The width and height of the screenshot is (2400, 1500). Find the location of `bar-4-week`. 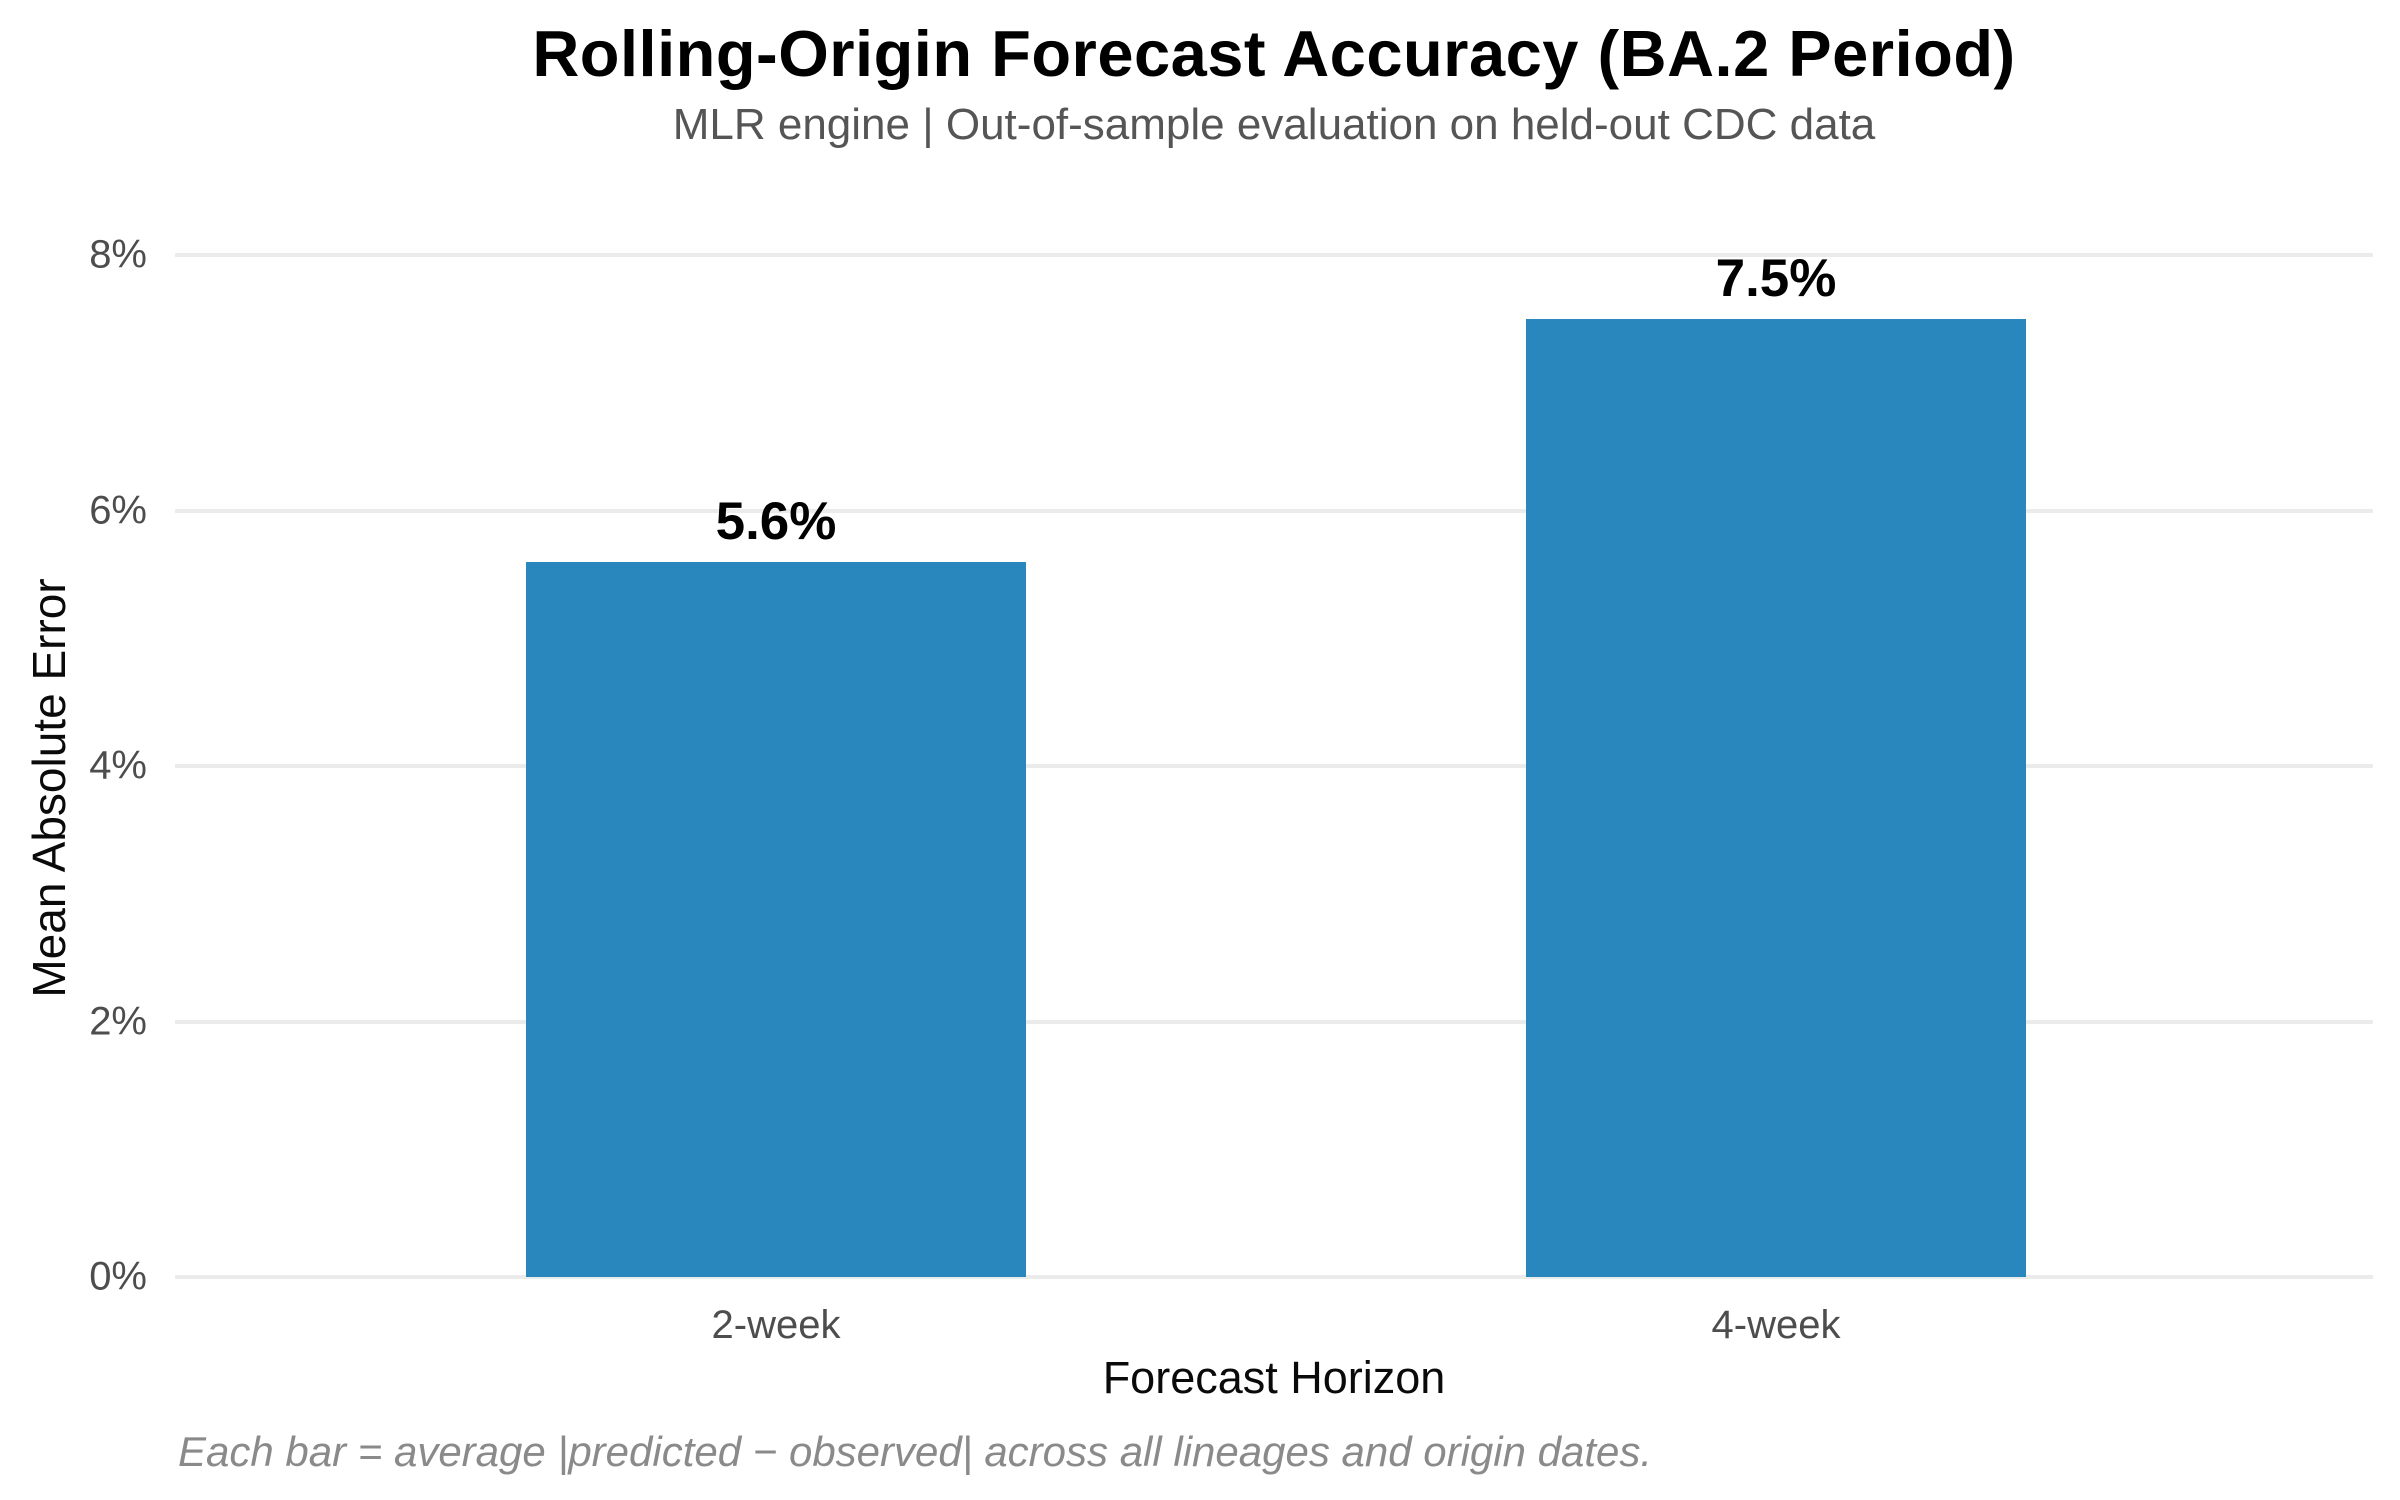

bar-4-week is located at coordinates (1776, 797).